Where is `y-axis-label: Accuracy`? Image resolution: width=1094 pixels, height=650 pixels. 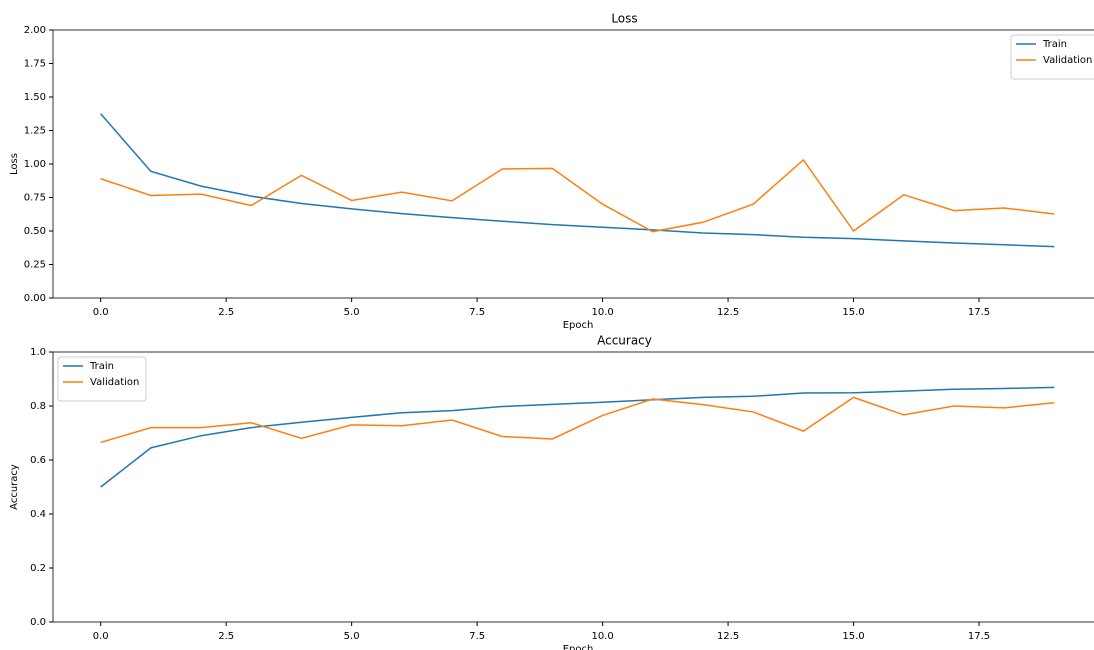 y-axis-label: Accuracy is located at coordinates (14, 487).